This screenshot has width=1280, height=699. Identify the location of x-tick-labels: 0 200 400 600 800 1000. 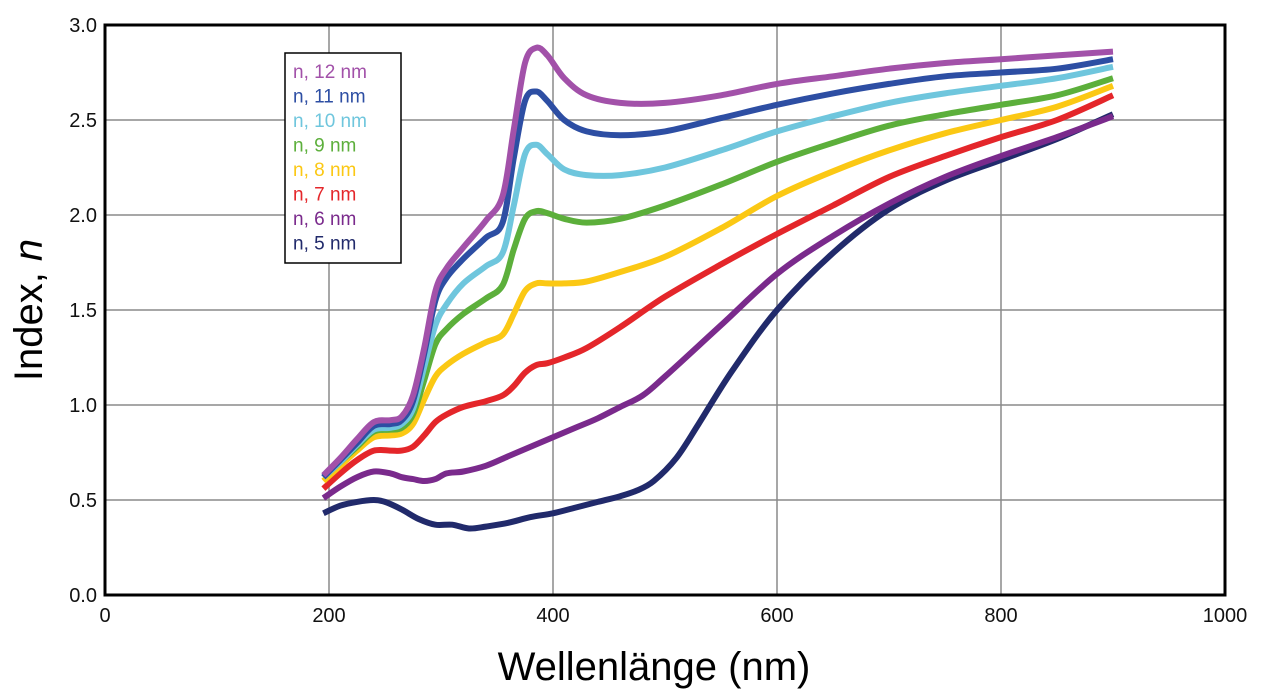
(673, 616).